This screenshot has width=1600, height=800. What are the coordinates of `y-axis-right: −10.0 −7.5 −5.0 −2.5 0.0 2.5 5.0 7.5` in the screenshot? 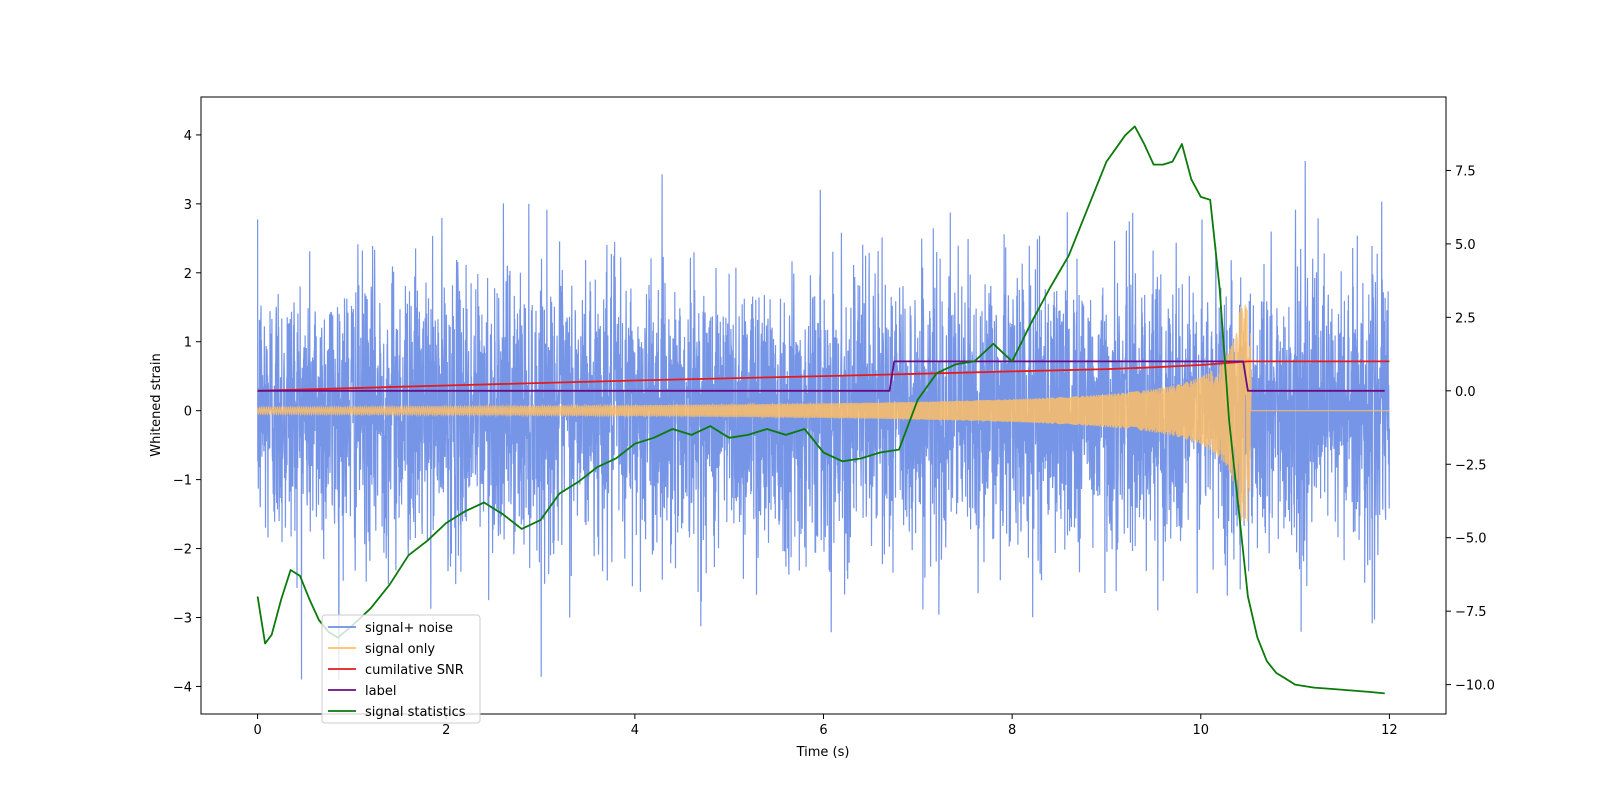 It's located at (1470, 429).